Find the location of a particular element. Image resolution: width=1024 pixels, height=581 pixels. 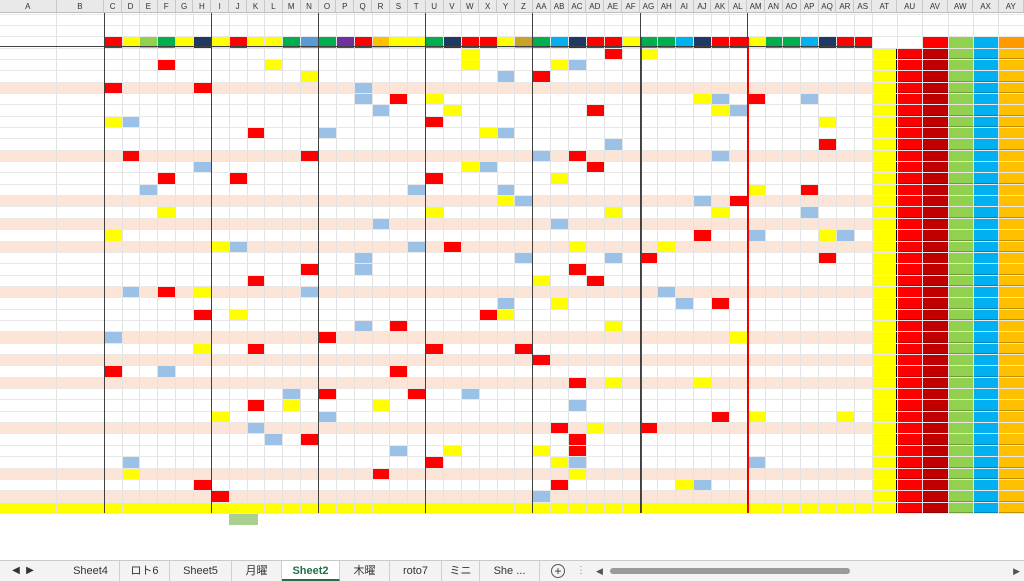

column-header-W: W is located at coordinates (470, 6).